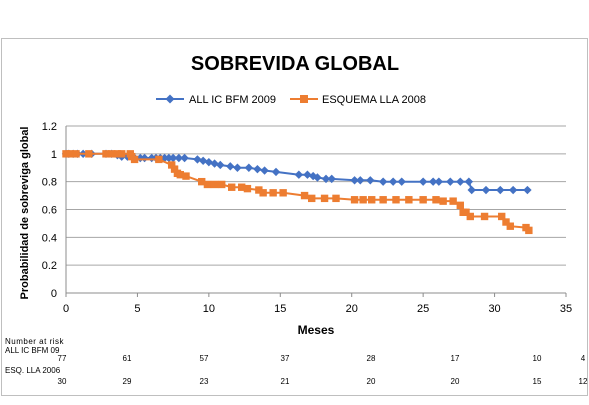 This screenshot has height=405, width=589. I want to click on x-tick-label: 0, so click(66, 309).